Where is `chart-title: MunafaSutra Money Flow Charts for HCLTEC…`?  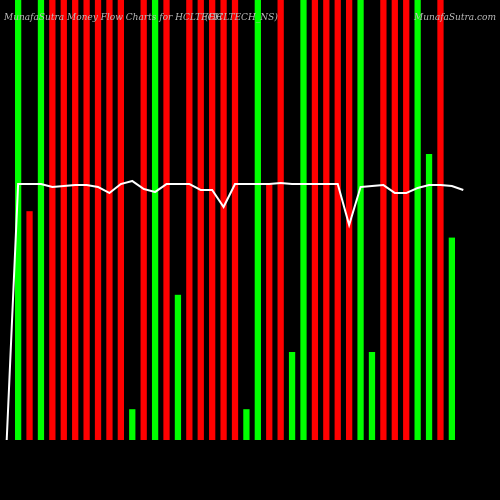 chart-title: MunafaSutra Money Flow Charts for HCLTEC… is located at coordinates (113, 18).